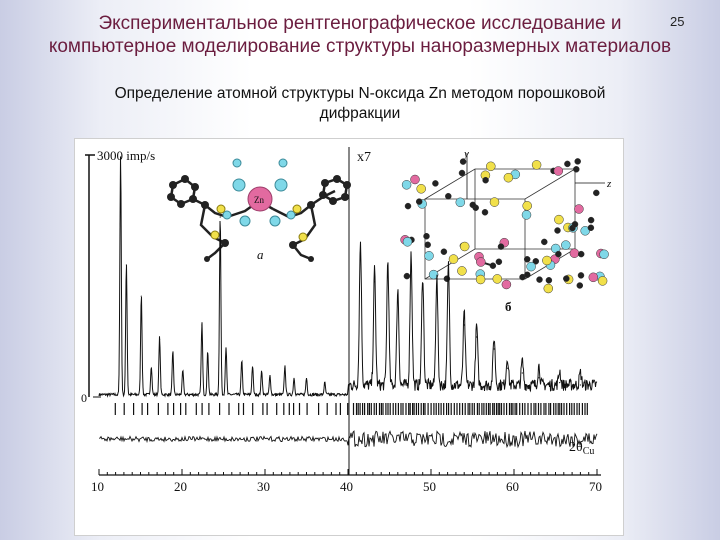  What do you see at coordinates (348, 439) in the screenshot?
I see `difference-curve` at bounding box center [348, 439].